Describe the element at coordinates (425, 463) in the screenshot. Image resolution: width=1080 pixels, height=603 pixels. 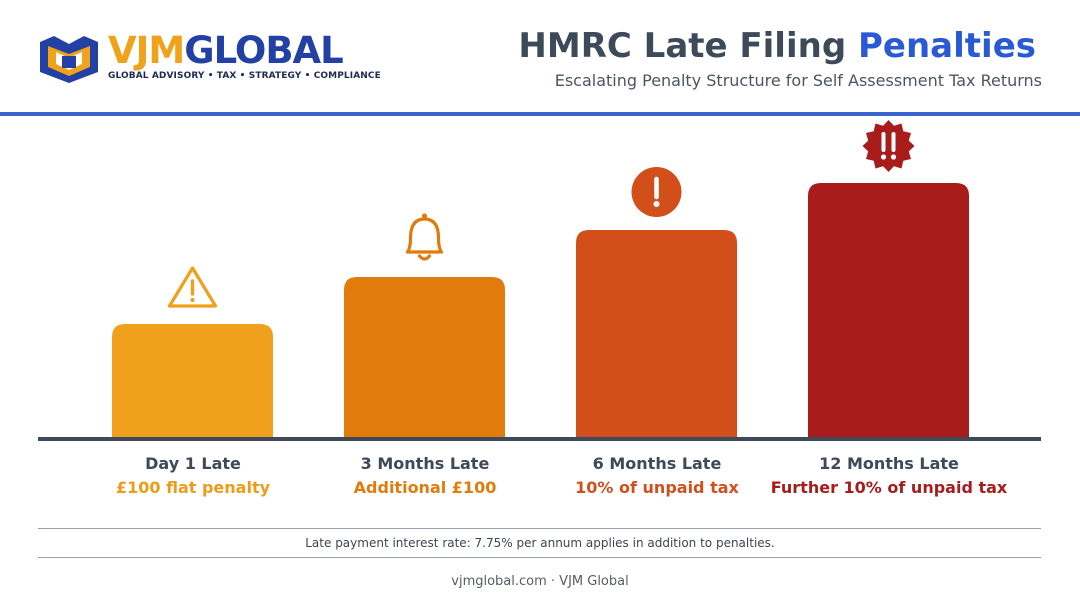
I see `category-label: 3 Months Late` at that location.